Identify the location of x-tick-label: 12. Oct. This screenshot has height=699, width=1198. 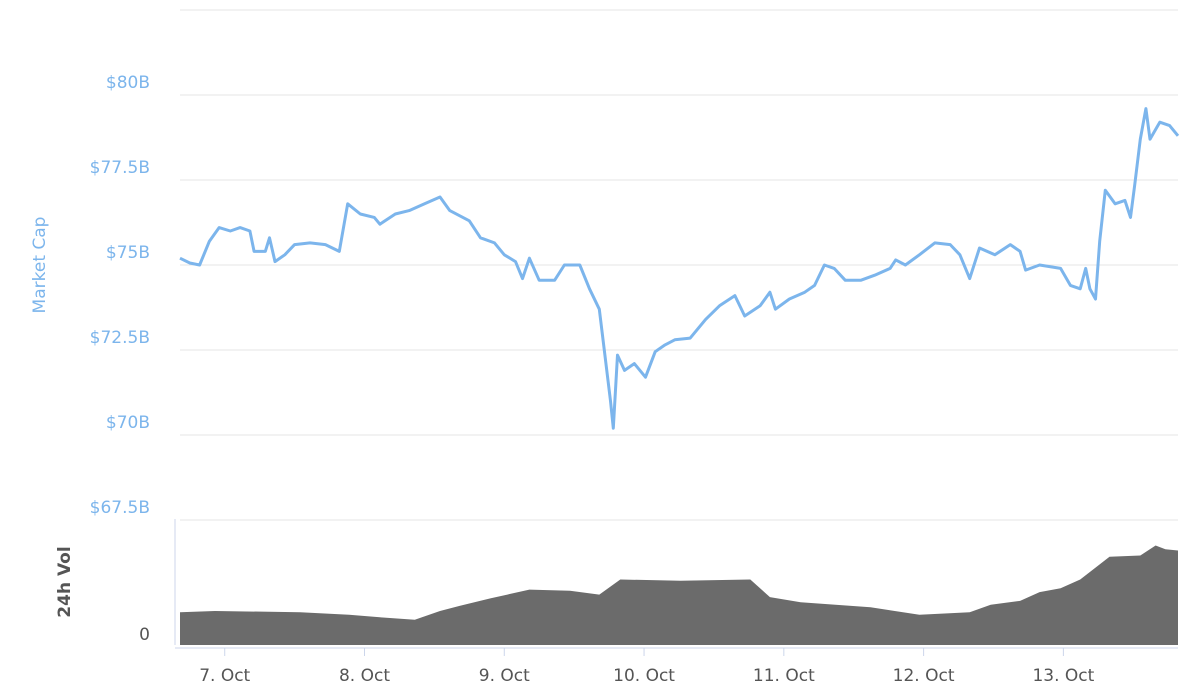
(924, 676).